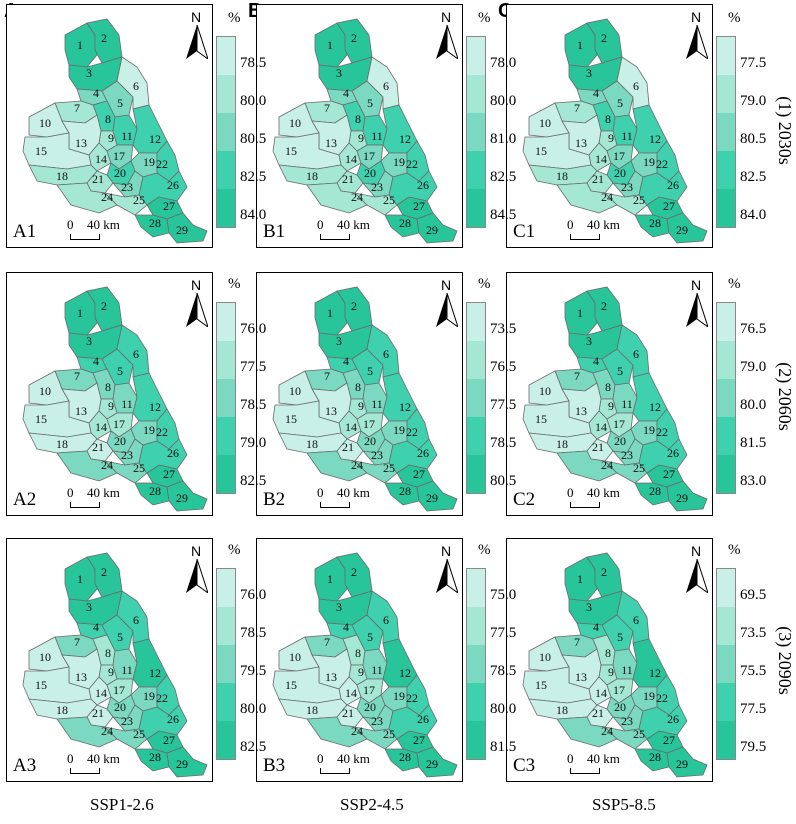 Image resolution: width=796 pixels, height=824 pixels. What do you see at coordinates (339, 607) in the screenshot?
I see `subbasin-label-3: 3` at bounding box center [339, 607].